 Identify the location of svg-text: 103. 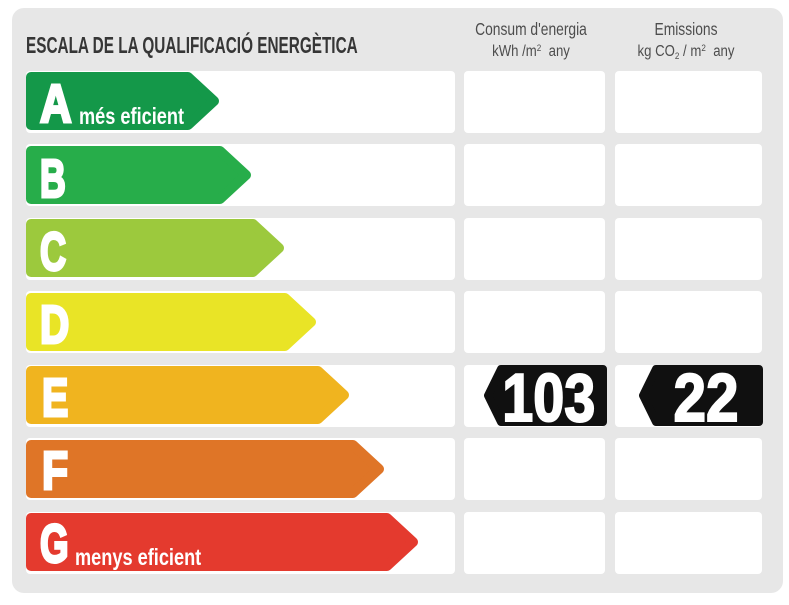
(548, 395).